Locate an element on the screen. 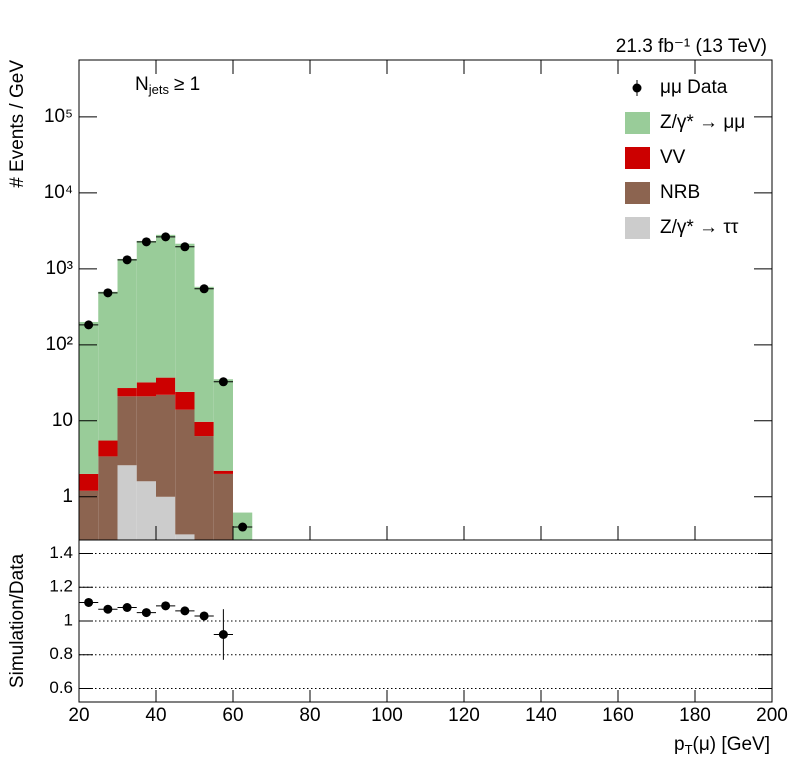 The image size is (796, 772). legend-label: VV is located at coordinates (673, 157).